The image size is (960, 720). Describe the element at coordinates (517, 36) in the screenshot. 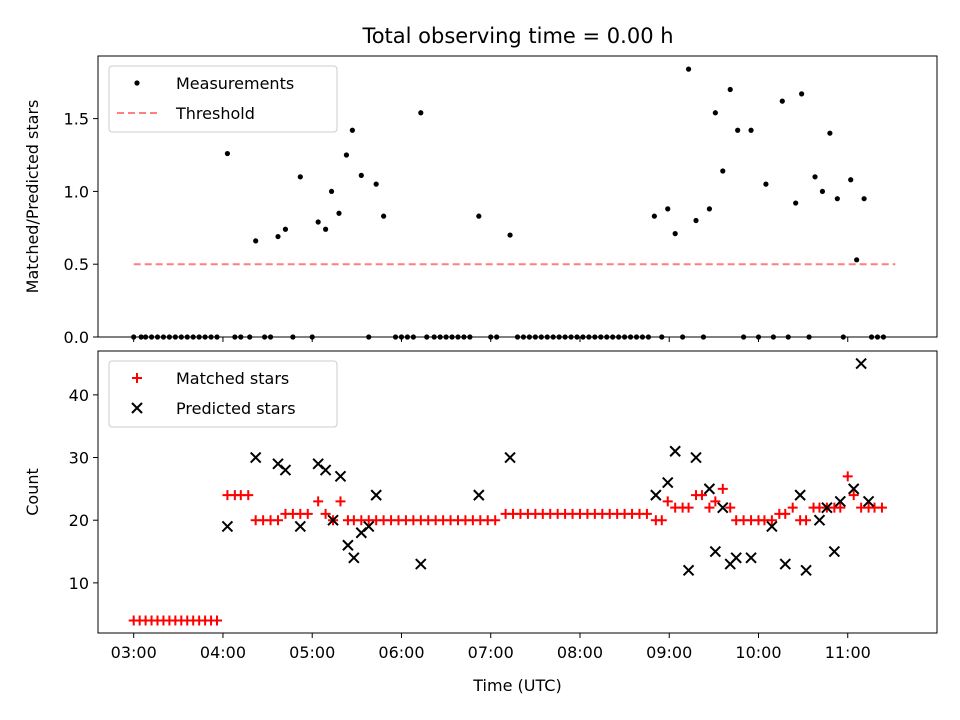

I see `chart-title: Total observing time = 0.00 h` at that location.